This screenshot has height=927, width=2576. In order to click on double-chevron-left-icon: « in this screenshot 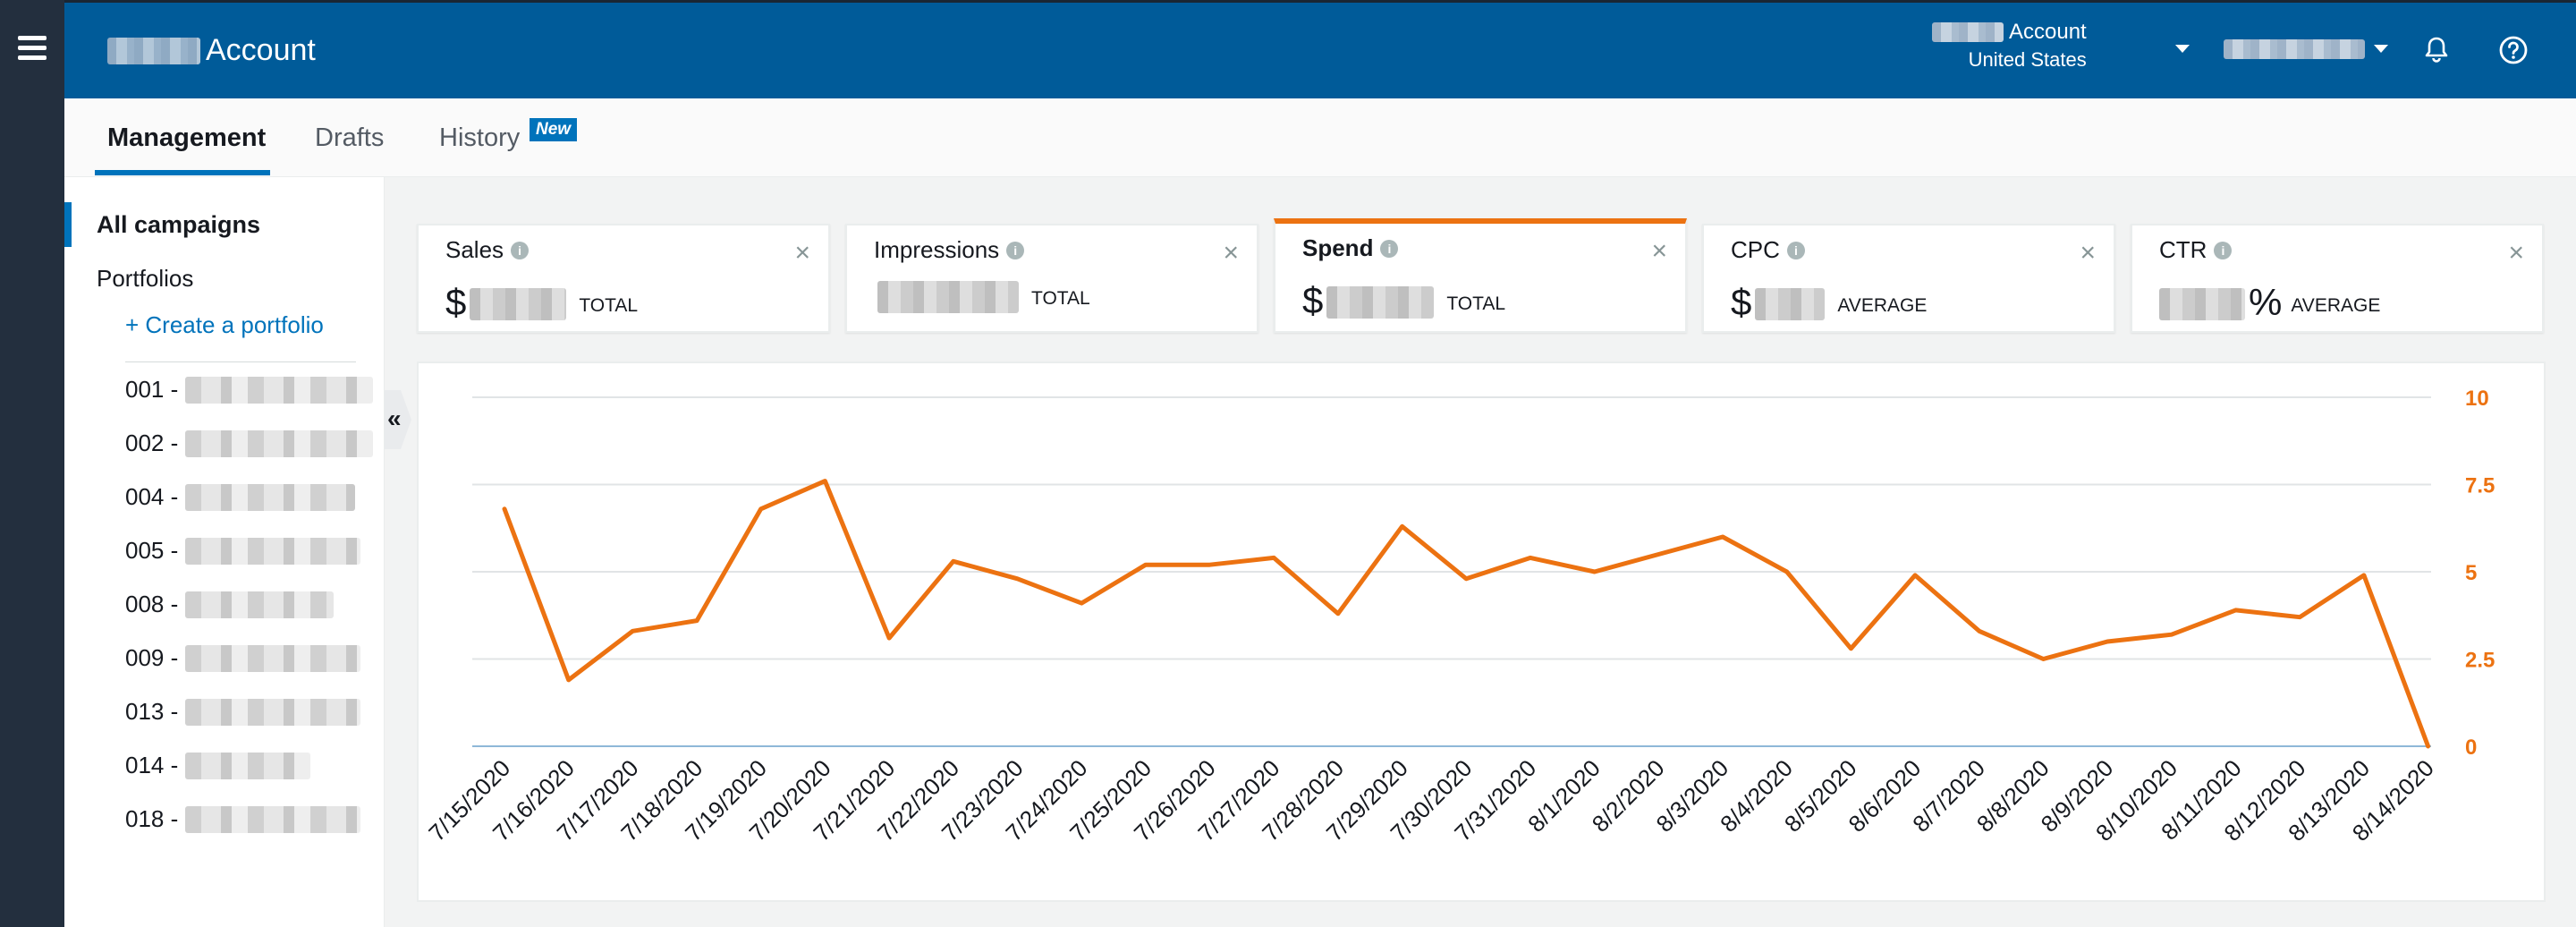, I will do `click(394, 418)`.